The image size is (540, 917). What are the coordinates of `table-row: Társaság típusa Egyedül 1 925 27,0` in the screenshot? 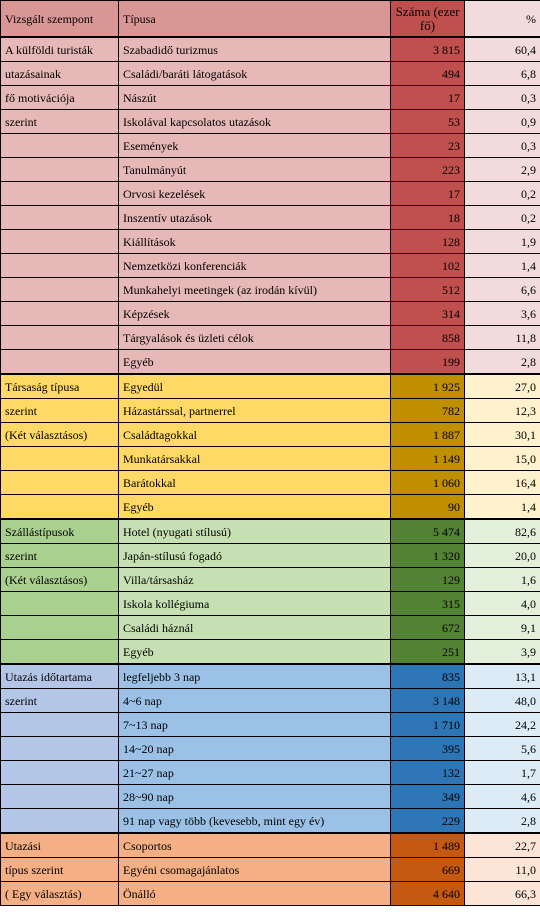 It's located at (270, 386).